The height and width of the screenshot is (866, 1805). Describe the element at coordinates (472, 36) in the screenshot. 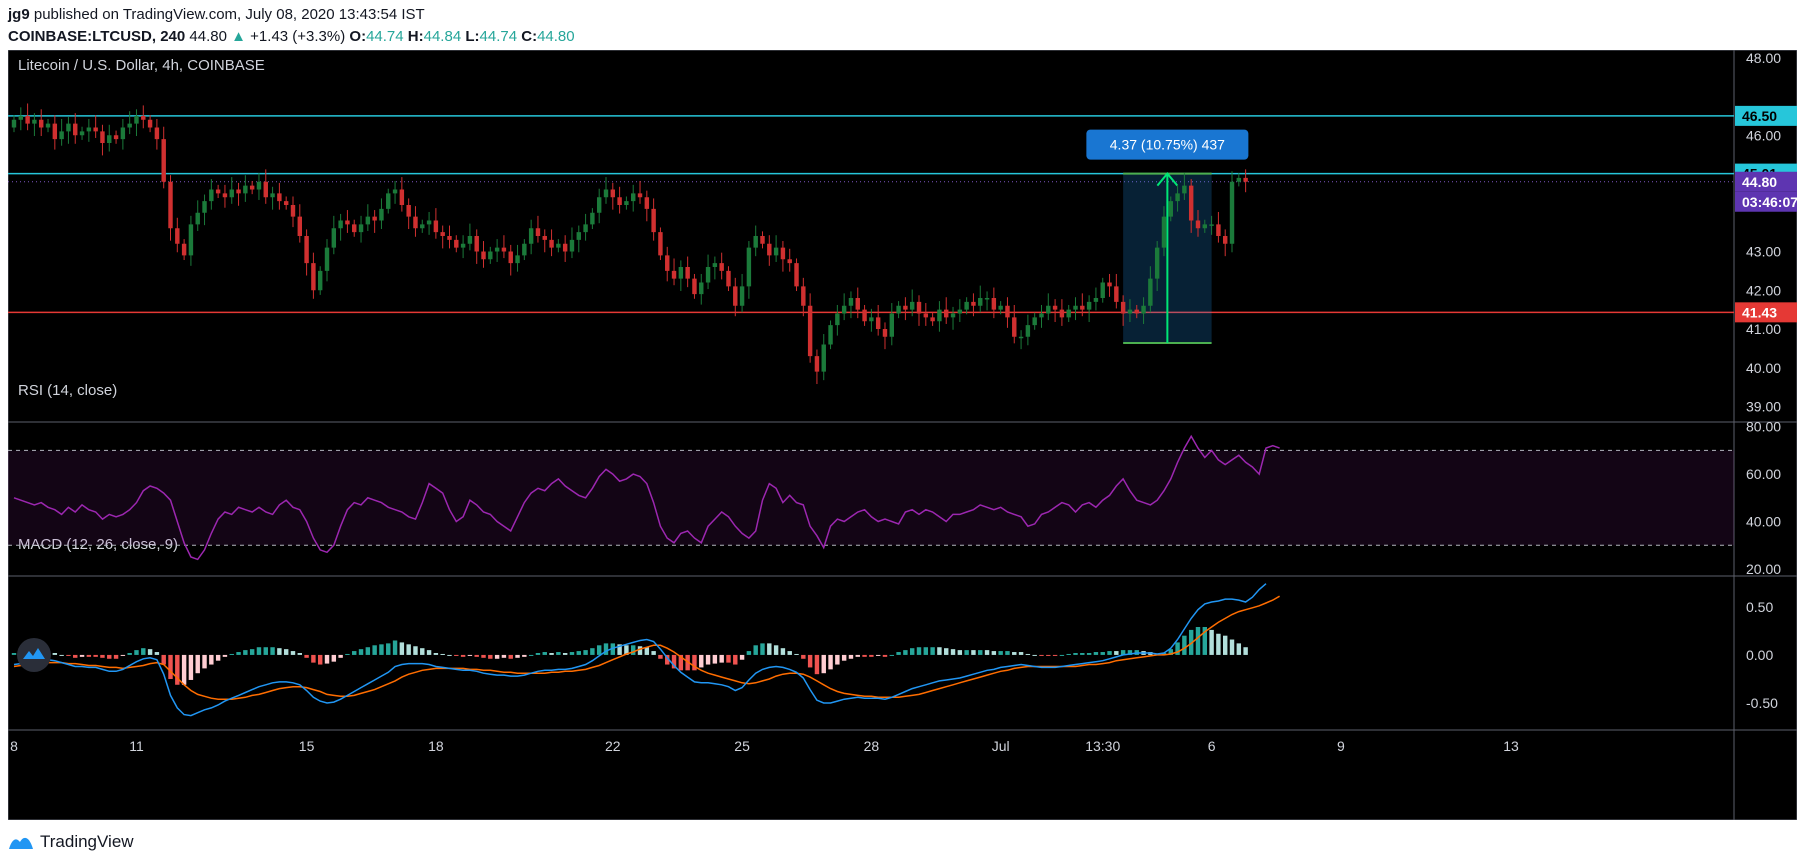

I see `low-label: L:` at that location.